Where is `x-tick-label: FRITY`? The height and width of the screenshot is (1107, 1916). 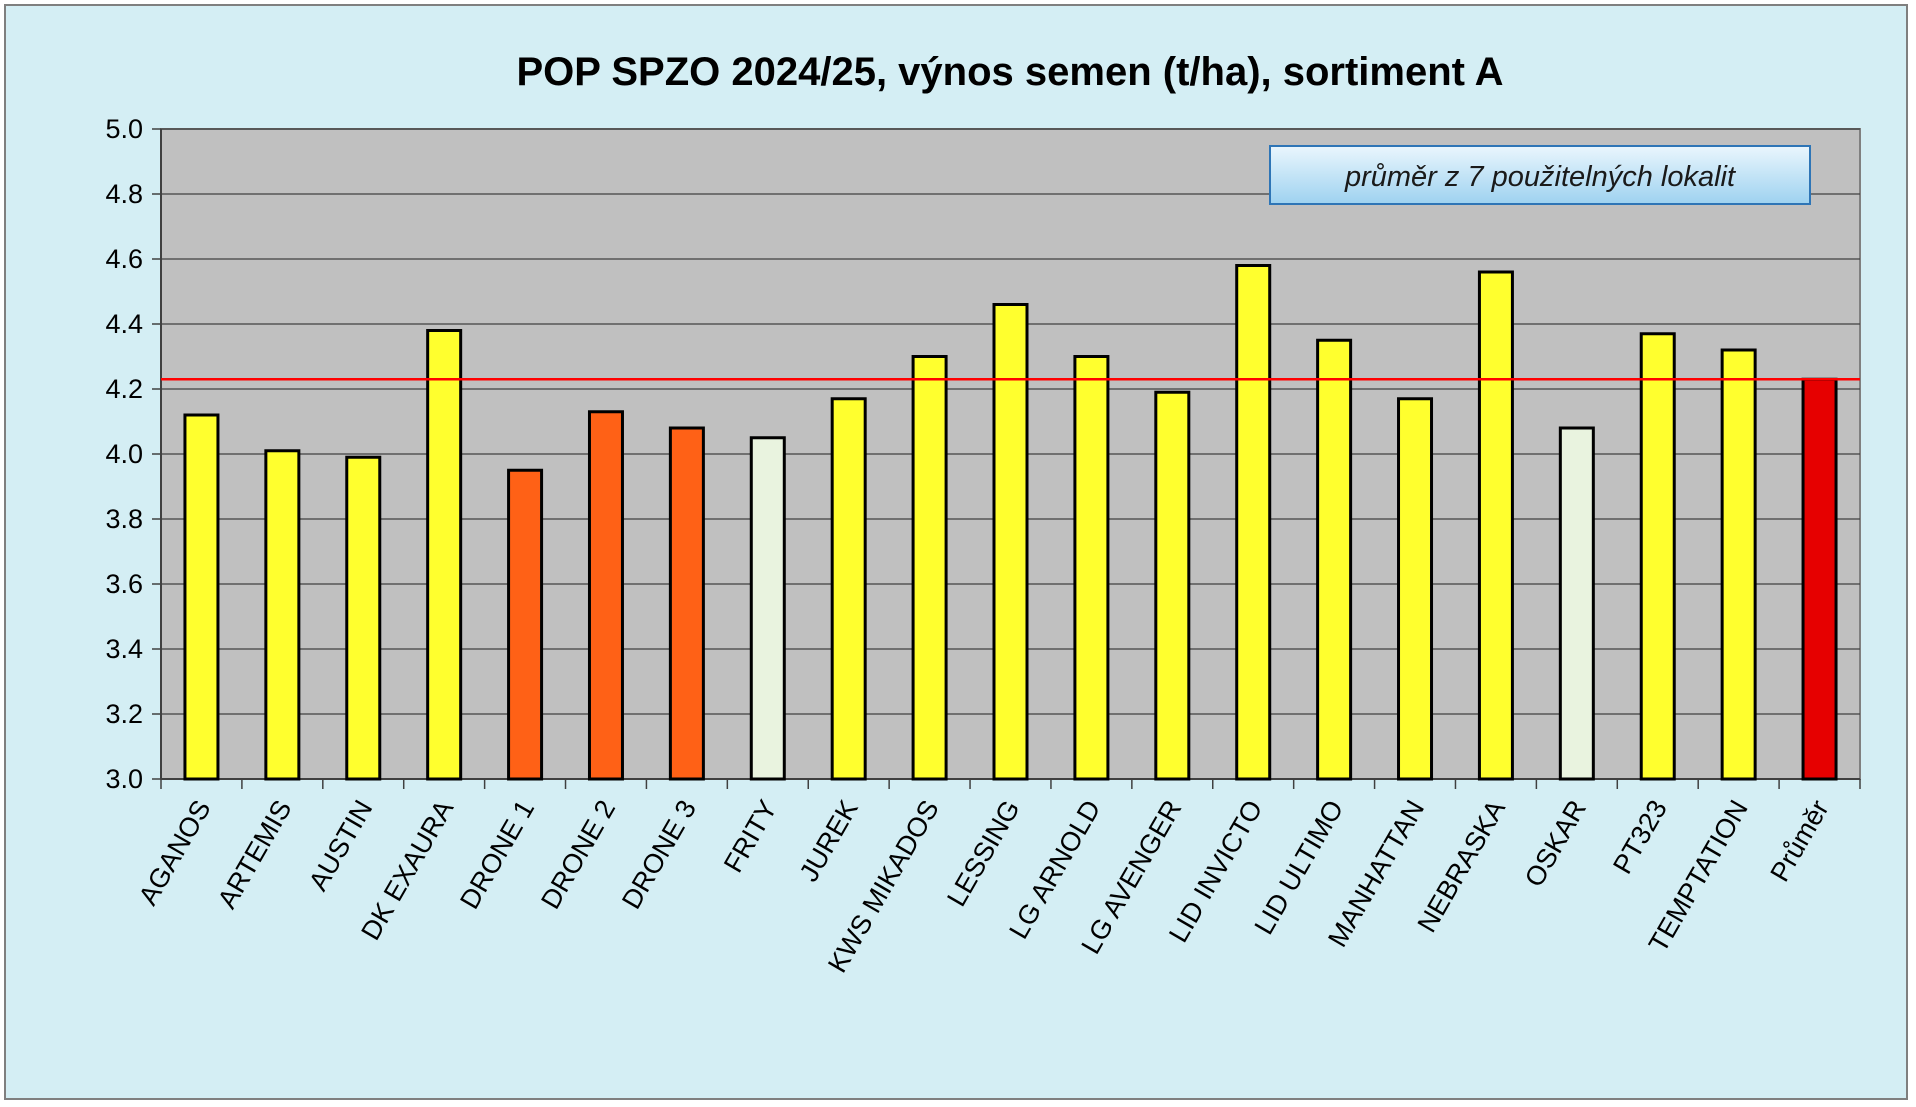
x-tick-label: FRITY is located at coordinates (750, 836).